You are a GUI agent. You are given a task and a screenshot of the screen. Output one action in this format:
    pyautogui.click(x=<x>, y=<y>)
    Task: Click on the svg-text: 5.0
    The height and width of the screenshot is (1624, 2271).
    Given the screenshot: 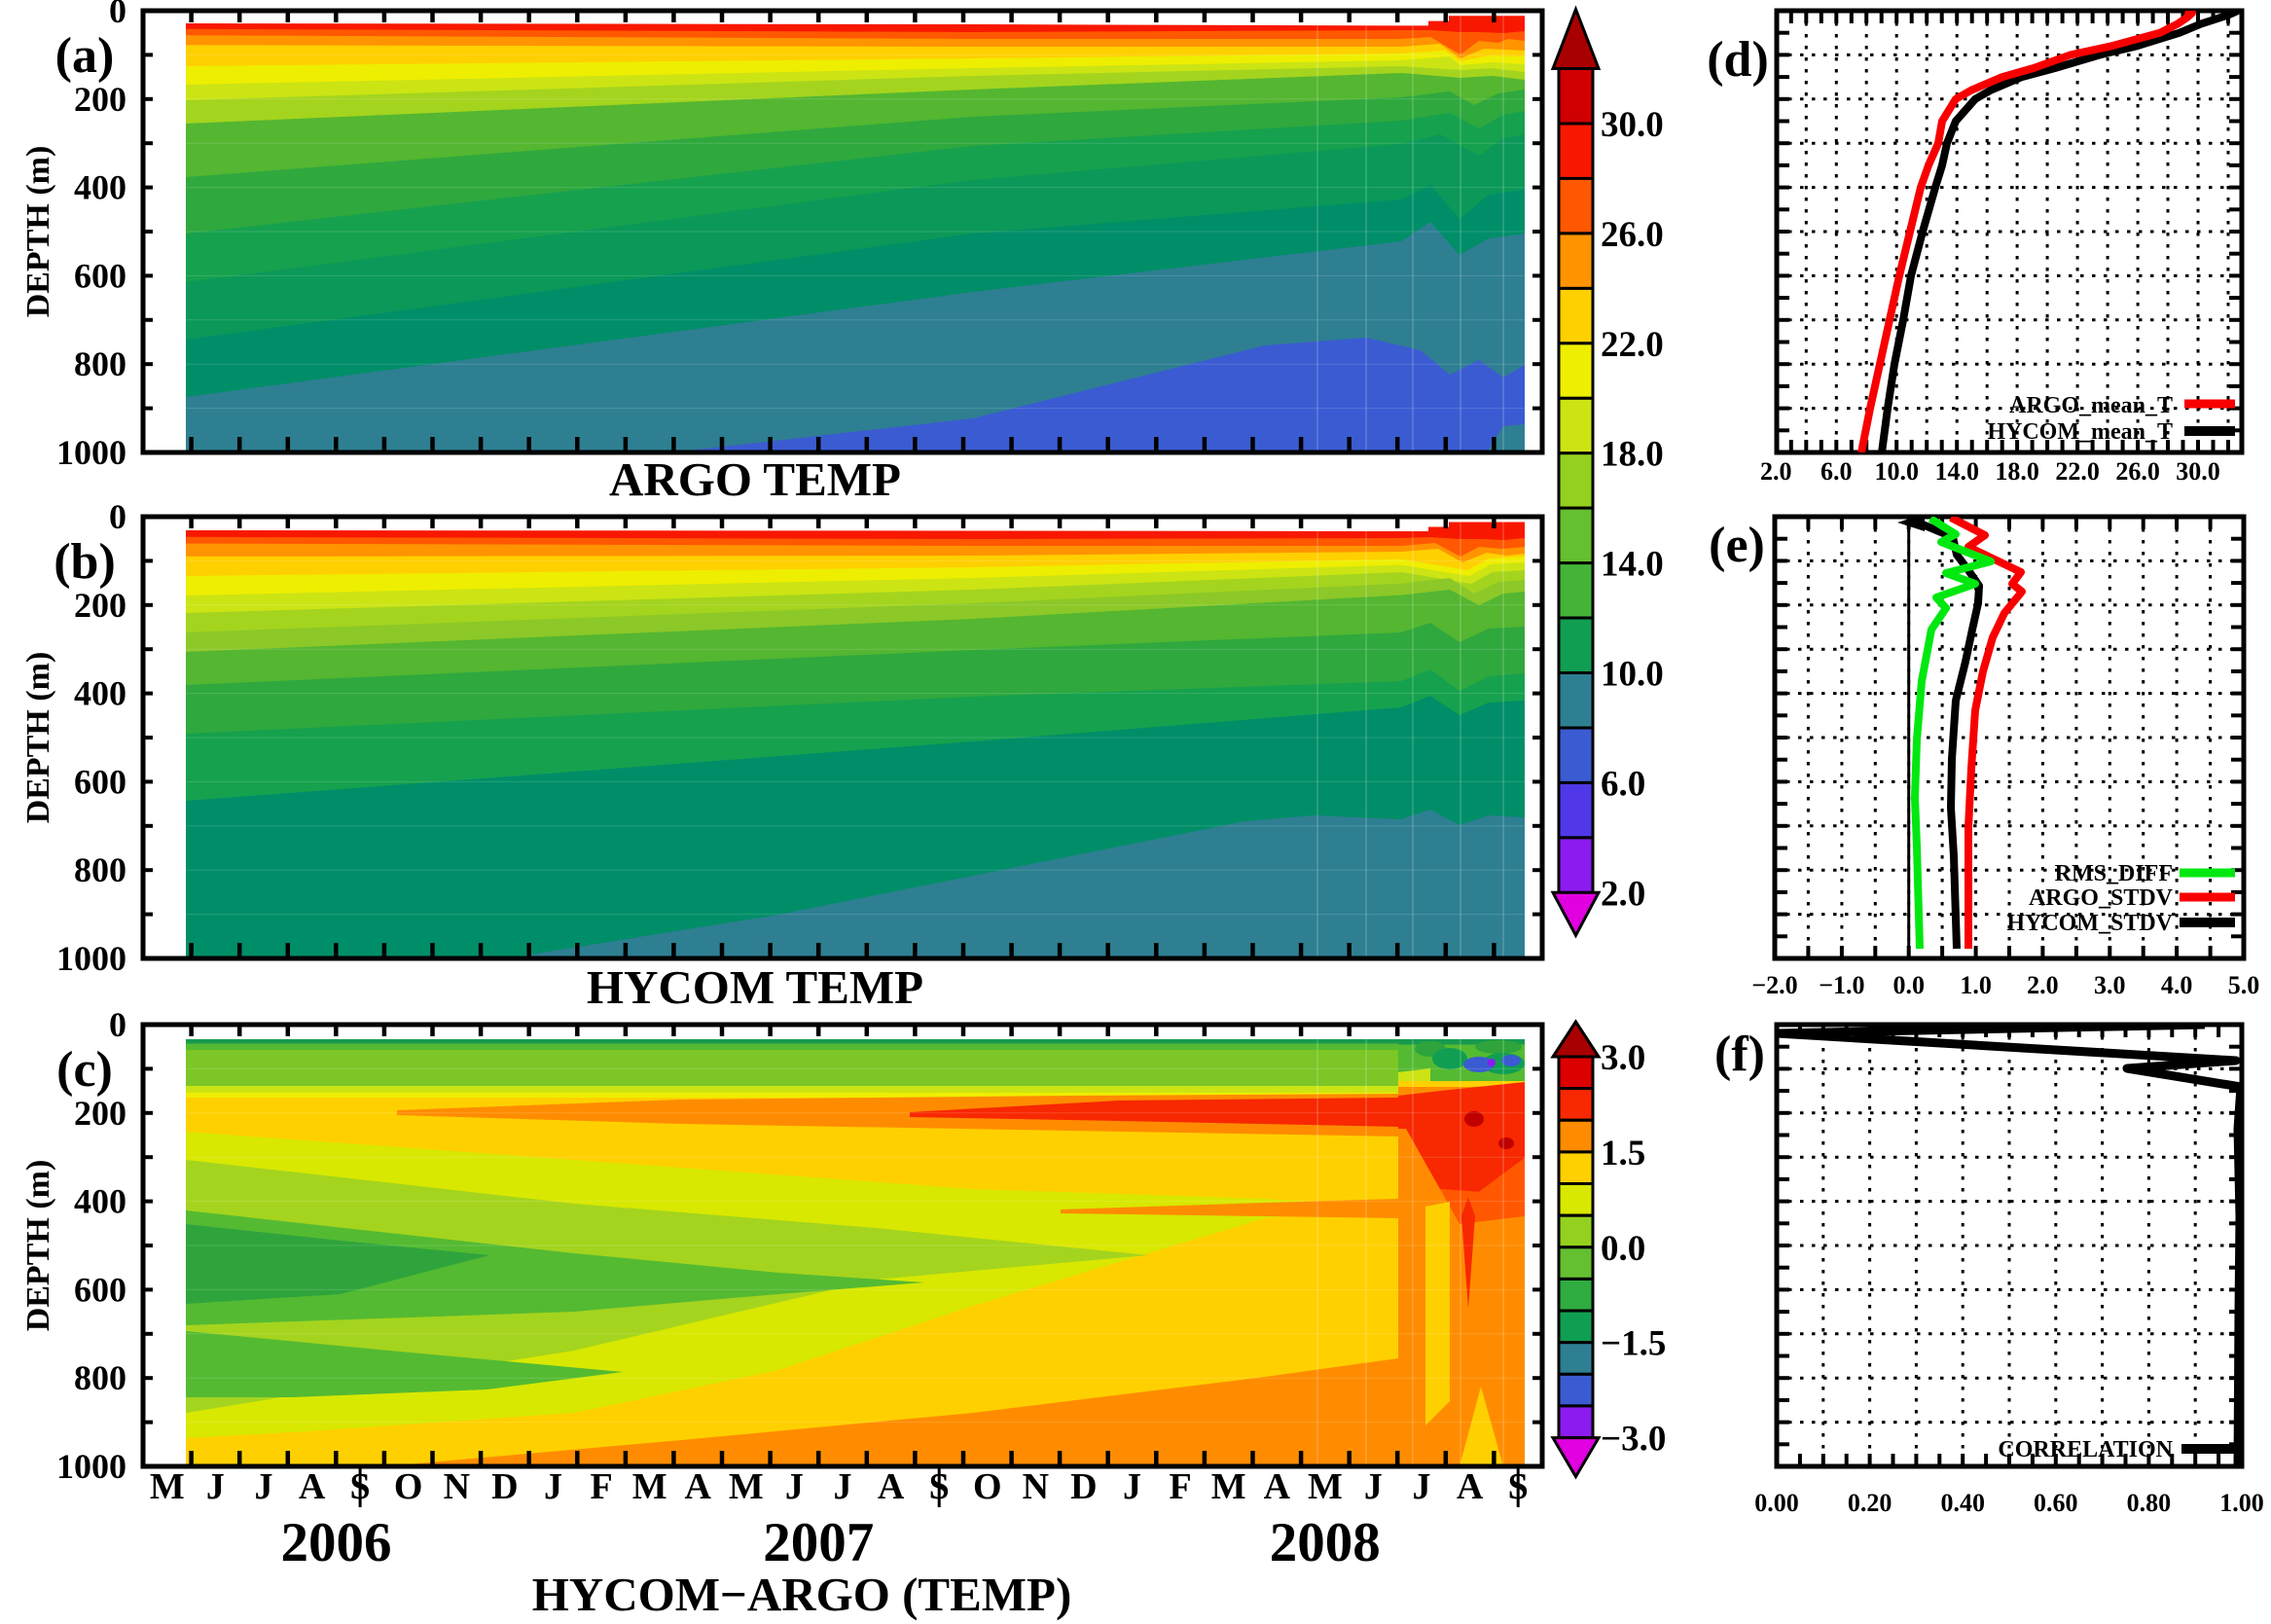 What is the action you would take?
    pyautogui.click(x=2244, y=985)
    